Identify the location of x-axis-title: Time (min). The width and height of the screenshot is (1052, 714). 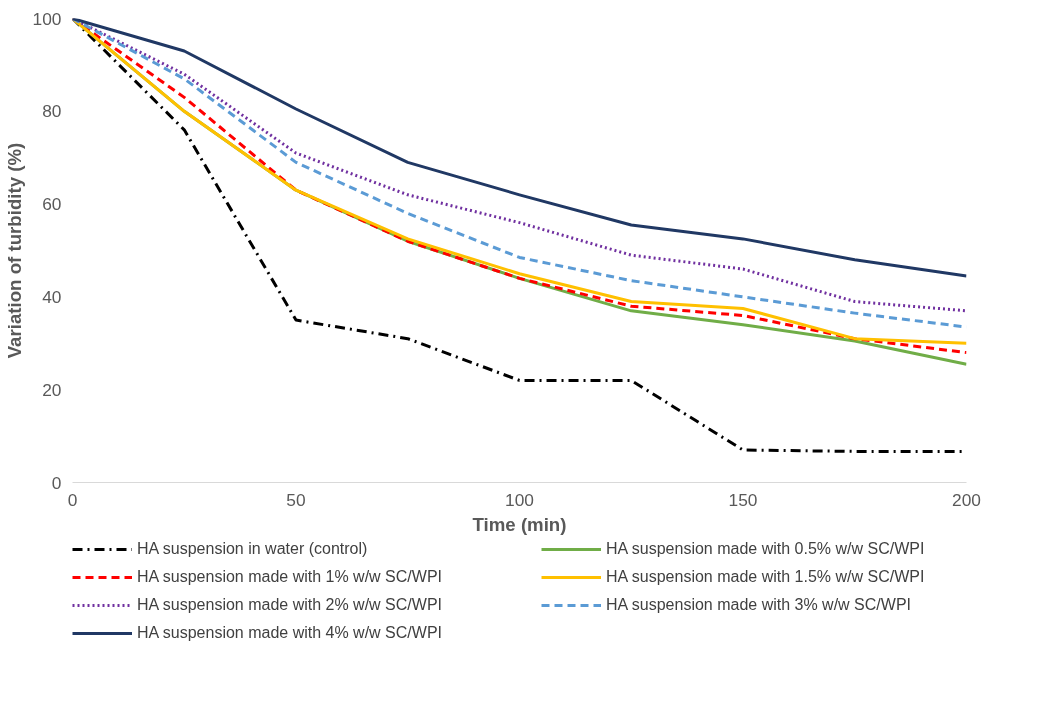
(519, 524).